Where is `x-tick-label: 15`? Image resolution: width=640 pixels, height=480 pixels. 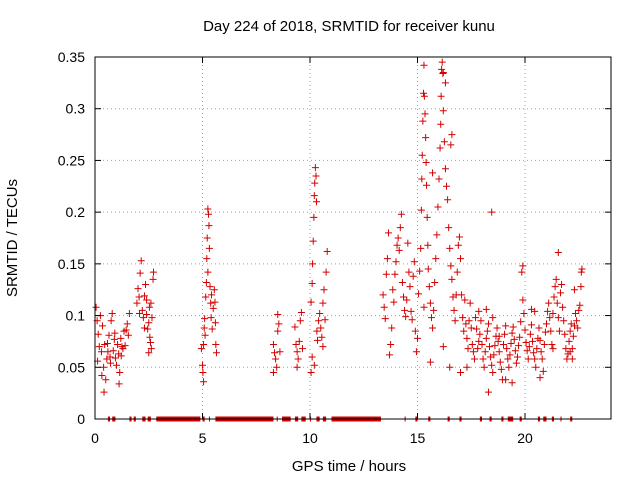 x-tick-label: 15 is located at coordinates (418, 438).